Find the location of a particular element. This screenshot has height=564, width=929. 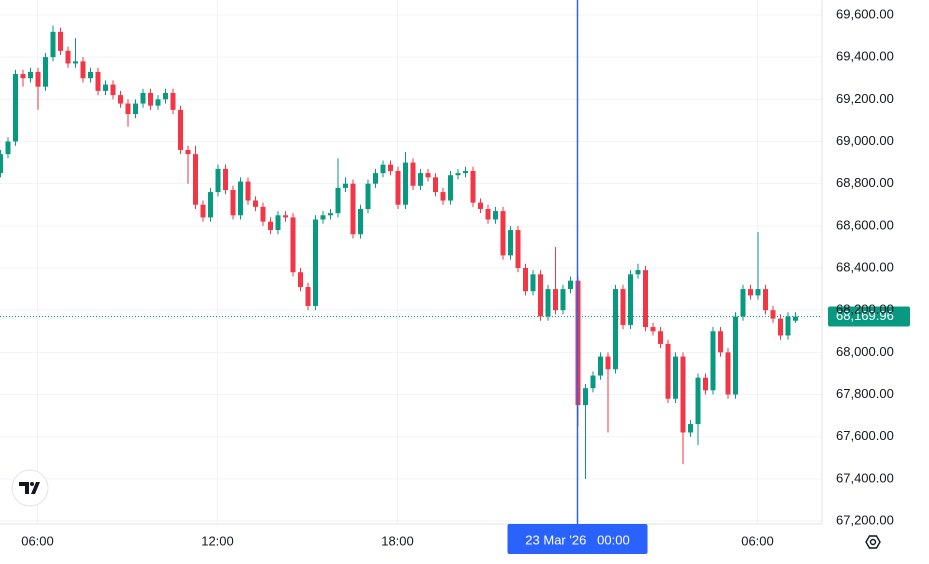

logo-mark is located at coordinates (29, 488).